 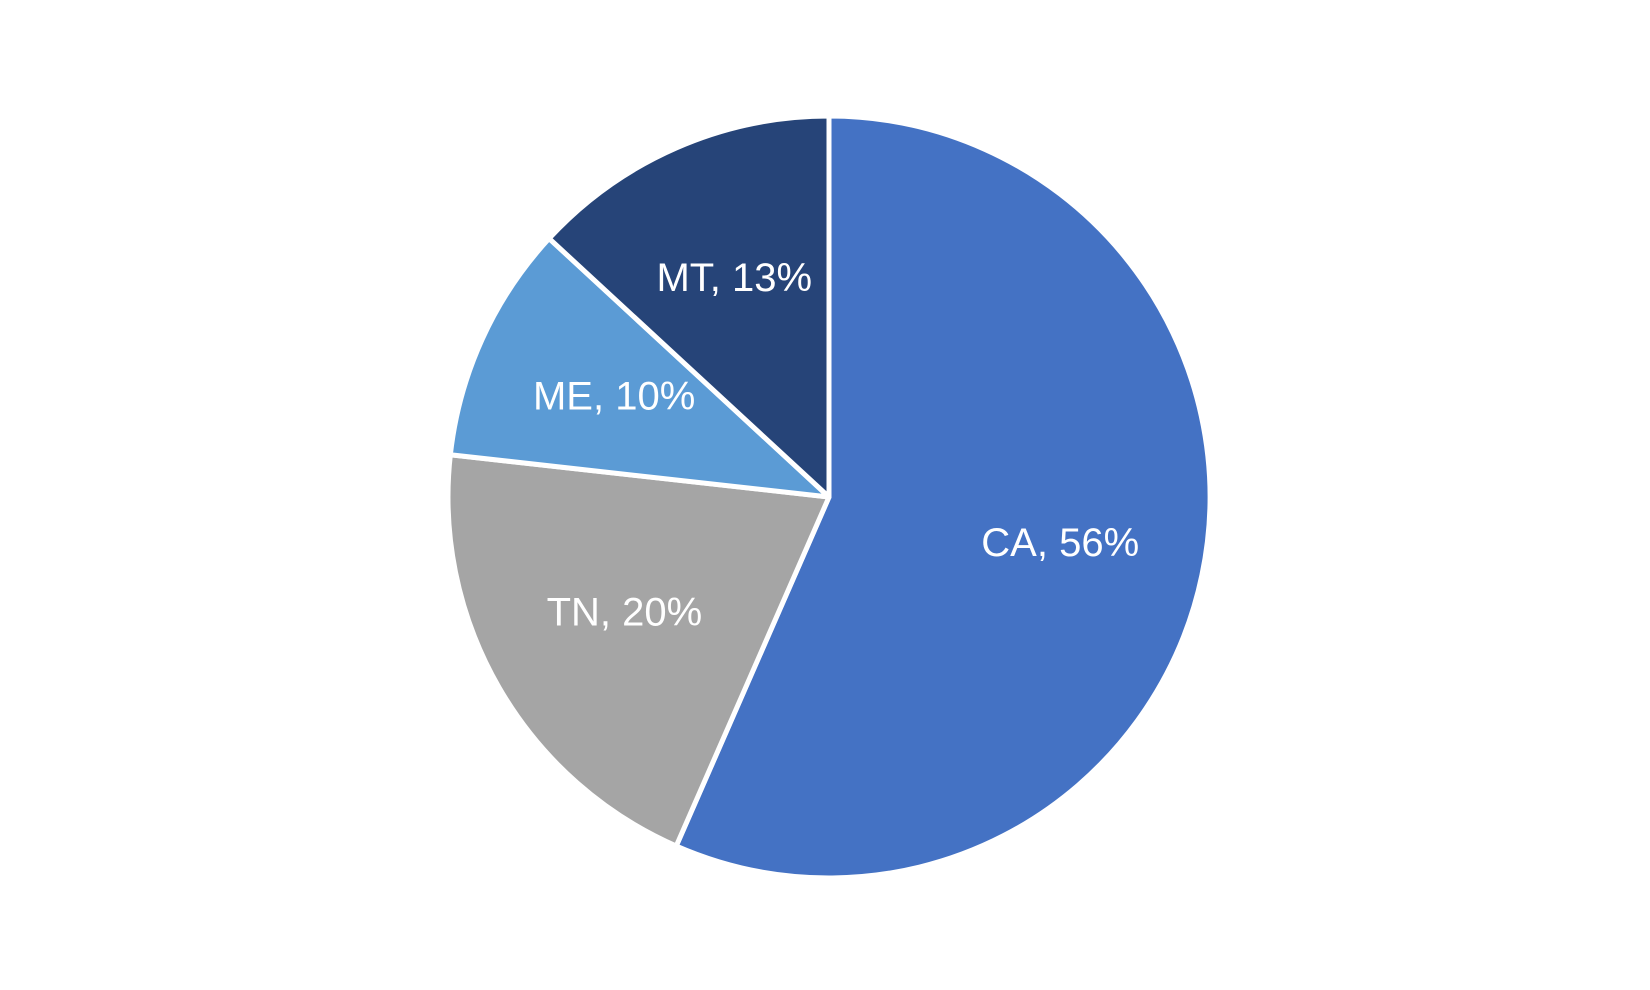 What do you see at coordinates (614, 396) in the screenshot?
I see `data-label: ME, 10%` at bounding box center [614, 396].